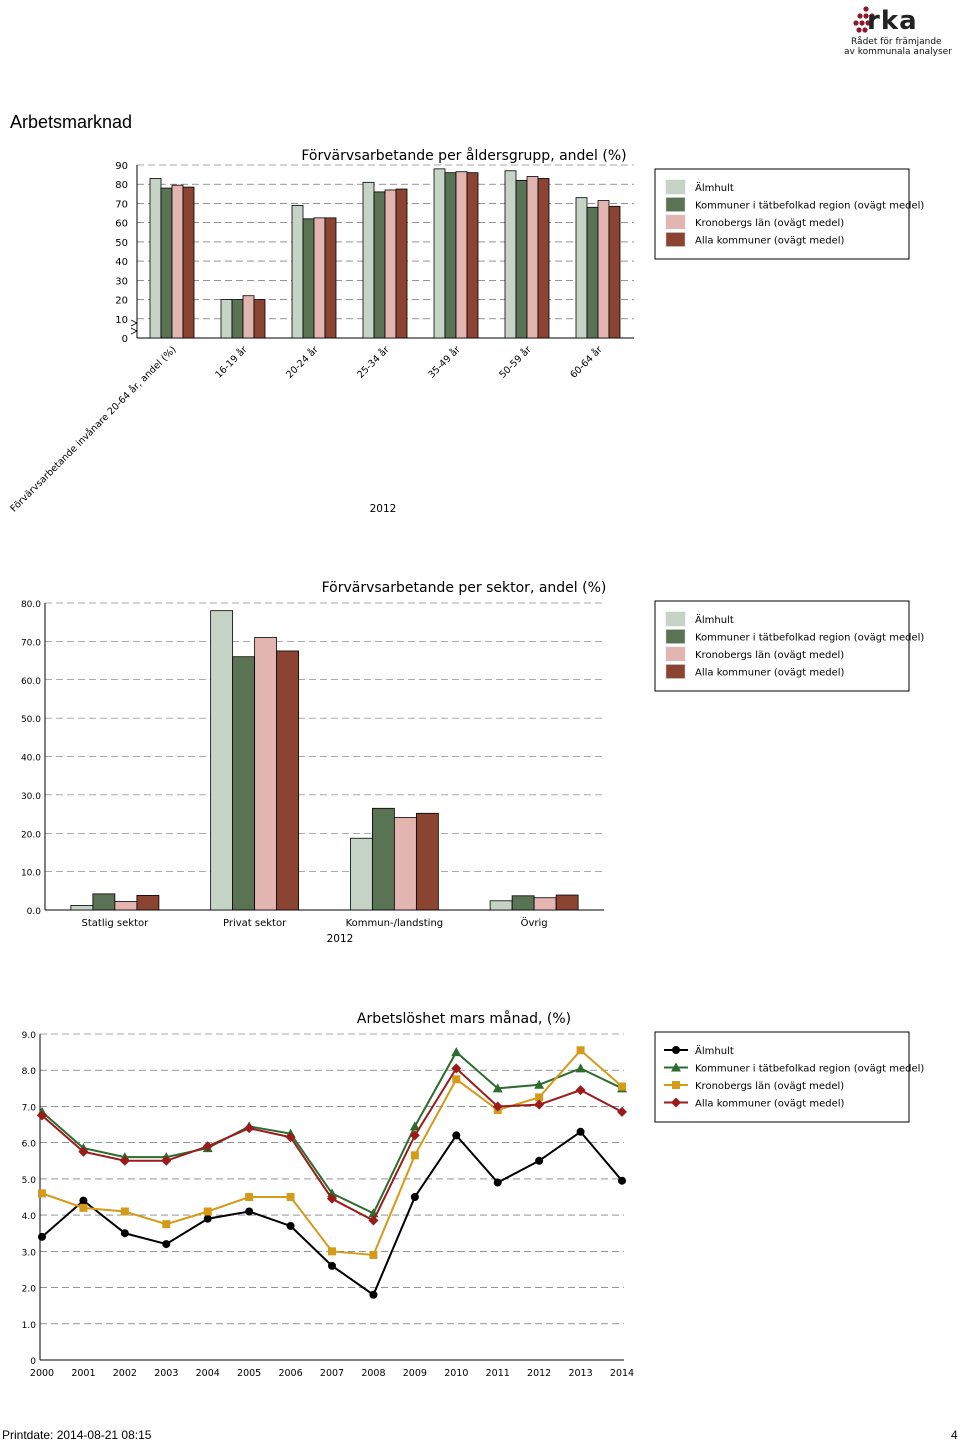  Describe the element at coordinates (515, 362) in the screenshot. I see `x-tick-label: 50-59 år` at that location.